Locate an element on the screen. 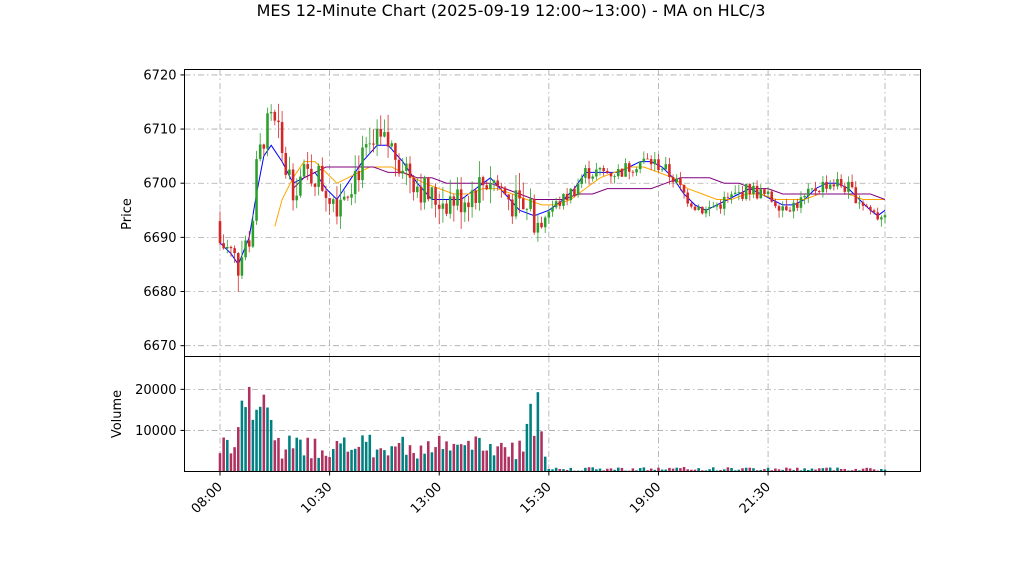 This screenshot has width=1022, height=575. volume-tick-label: 20000 is located at coordinates (155, 390).